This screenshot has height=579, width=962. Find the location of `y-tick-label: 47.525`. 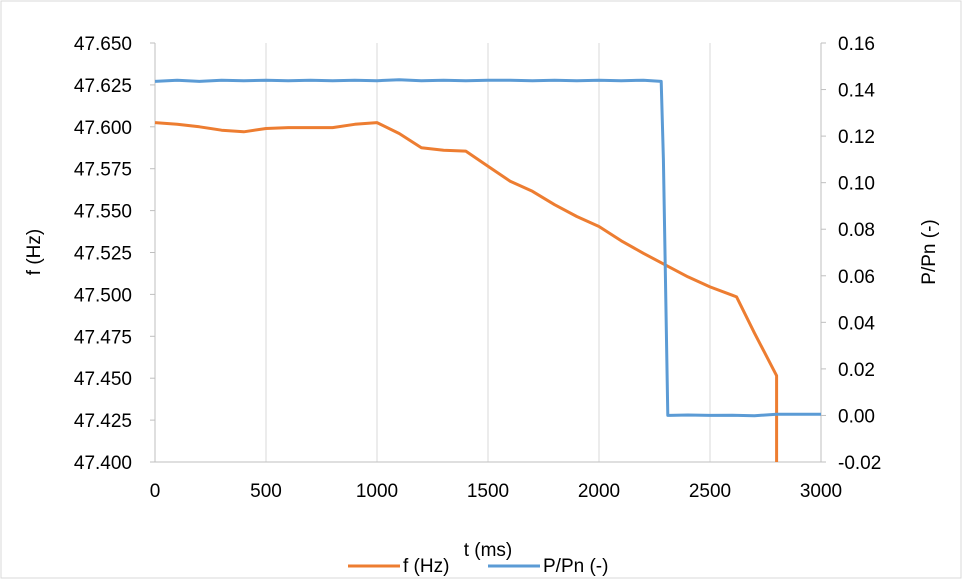

y-tick-label: 47.525 is located at coordinates (103, 254).